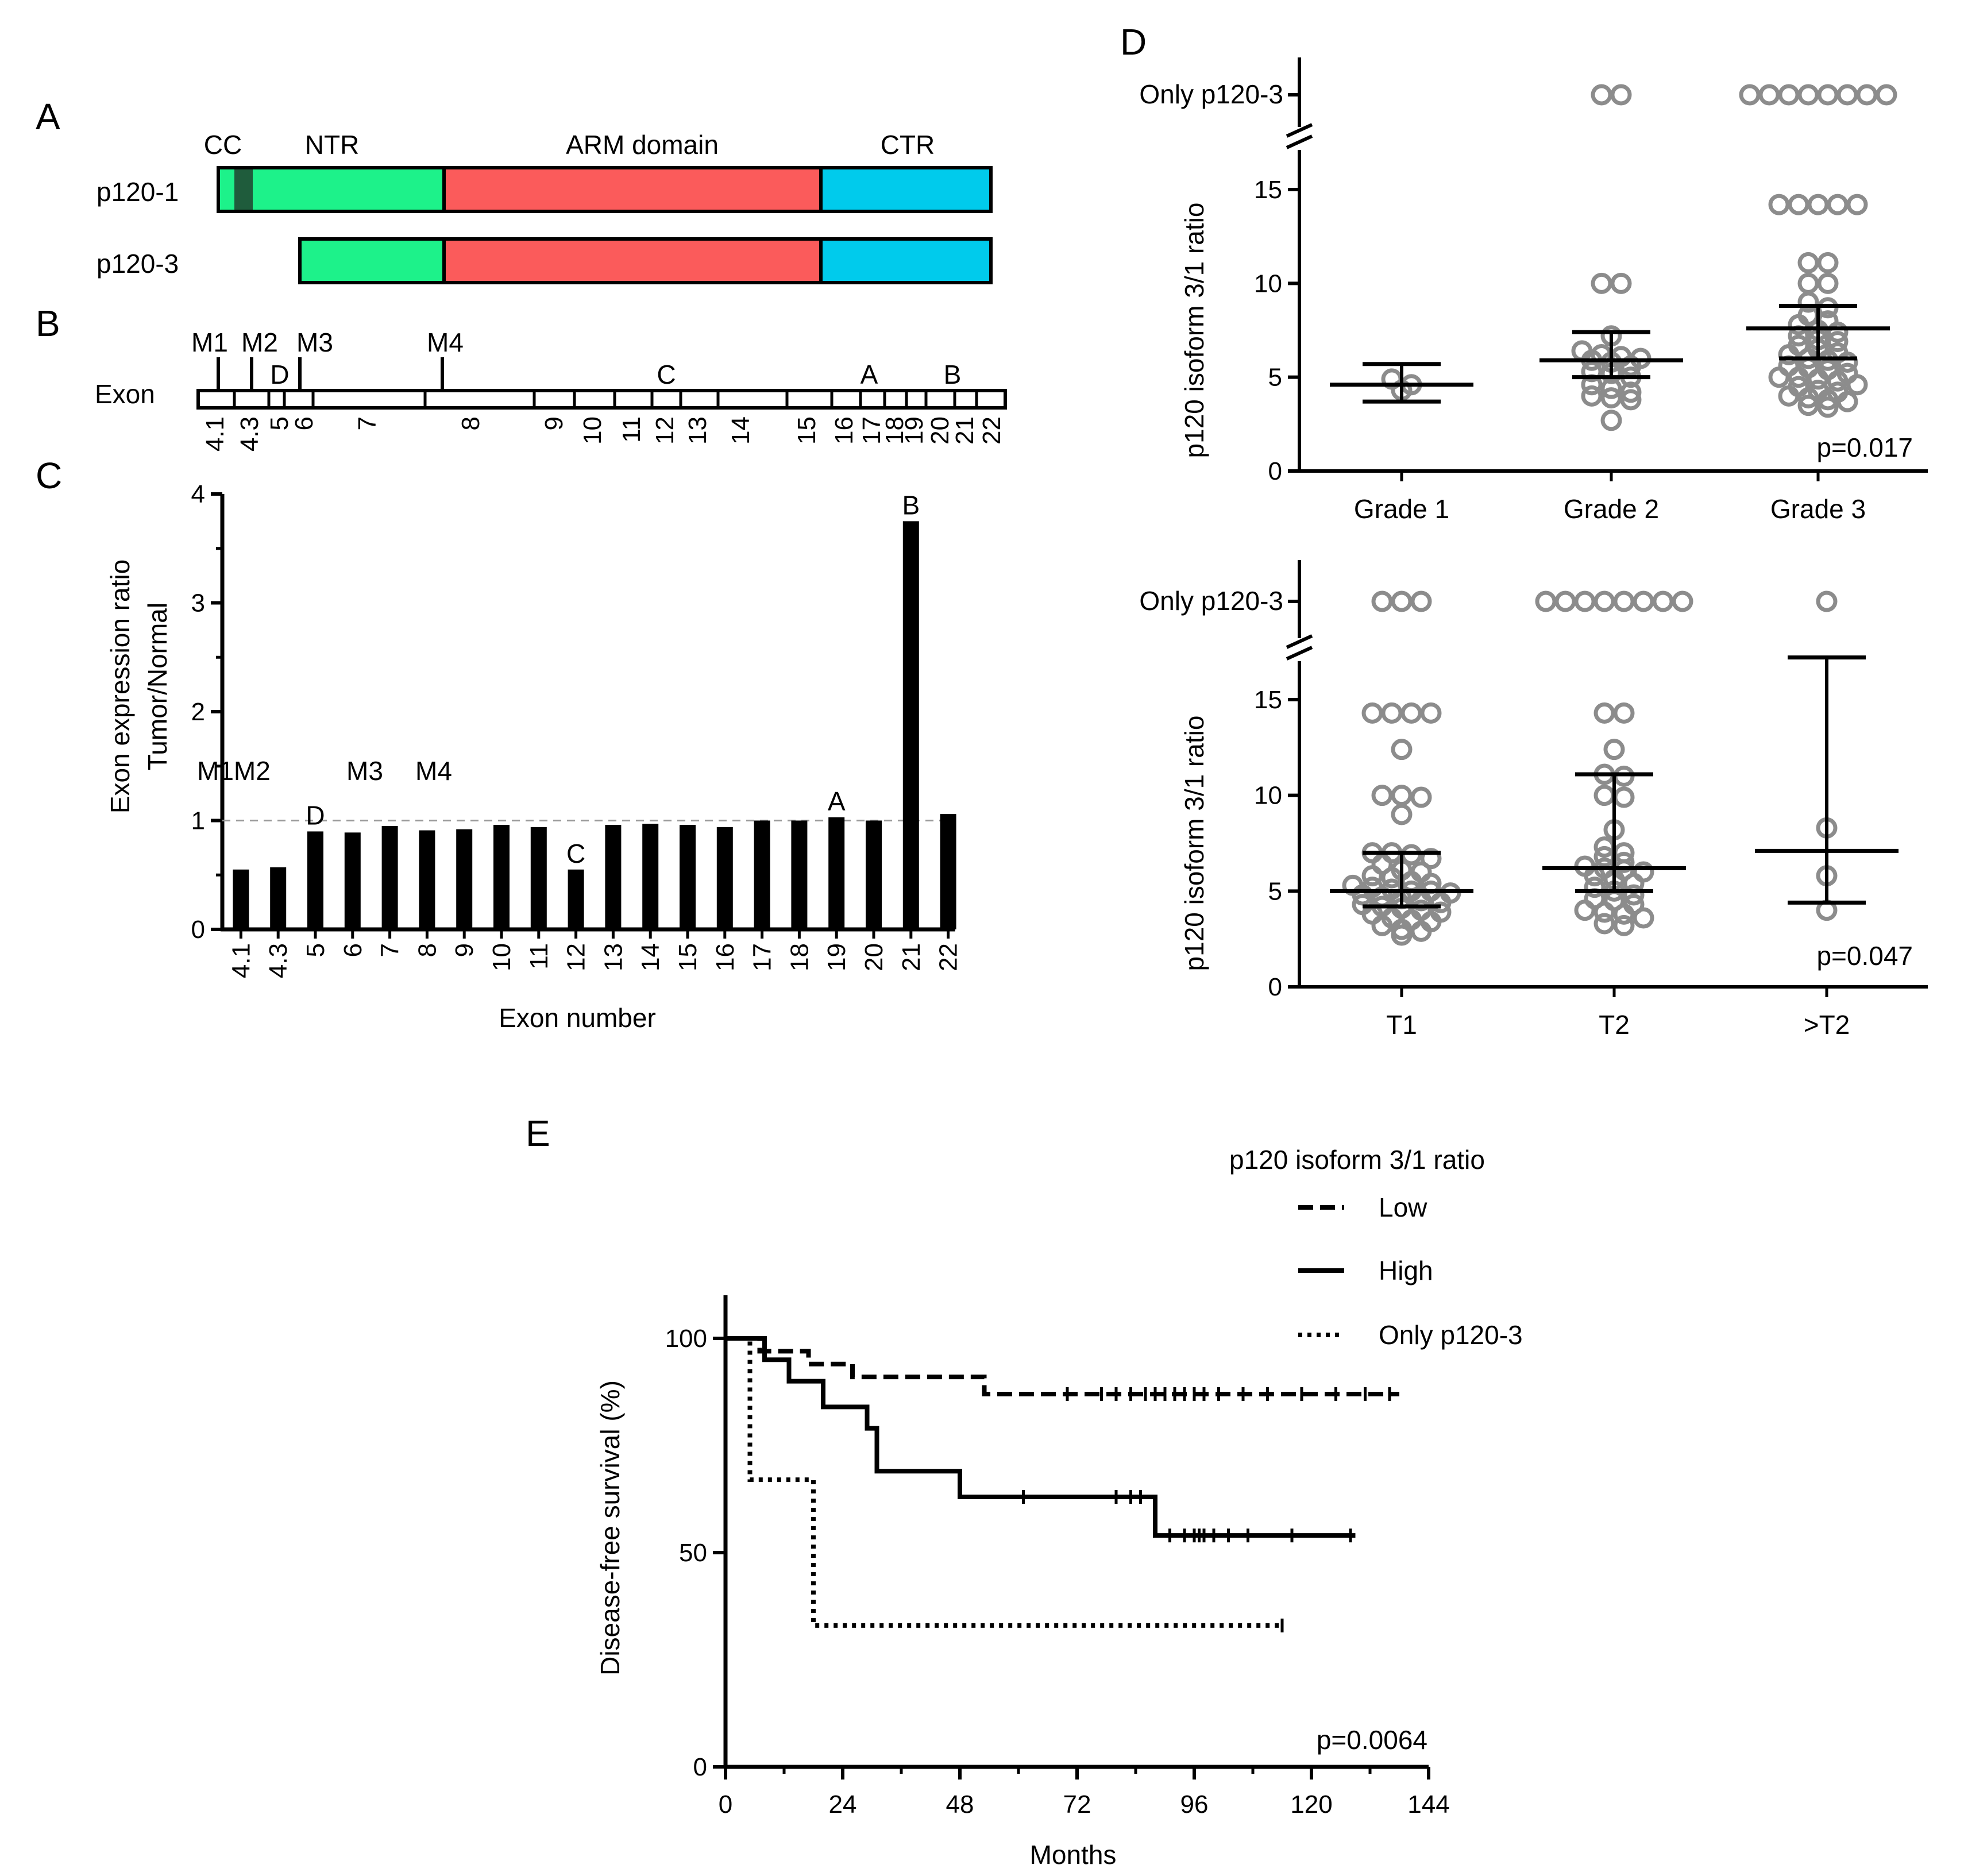 The image size is (1964, 1876). Describe the element at coordinates (1041, 1437) in the screenshot. I see `km-curve-high` at that location.